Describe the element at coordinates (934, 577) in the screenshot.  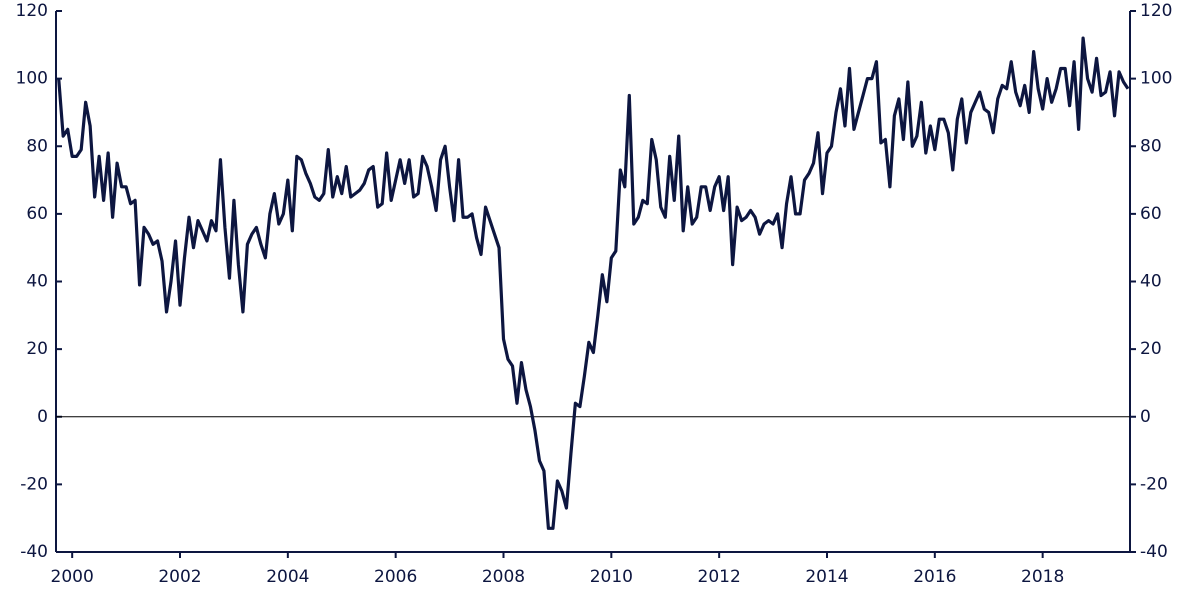
I see `x-tick-label: 2016` at that location.